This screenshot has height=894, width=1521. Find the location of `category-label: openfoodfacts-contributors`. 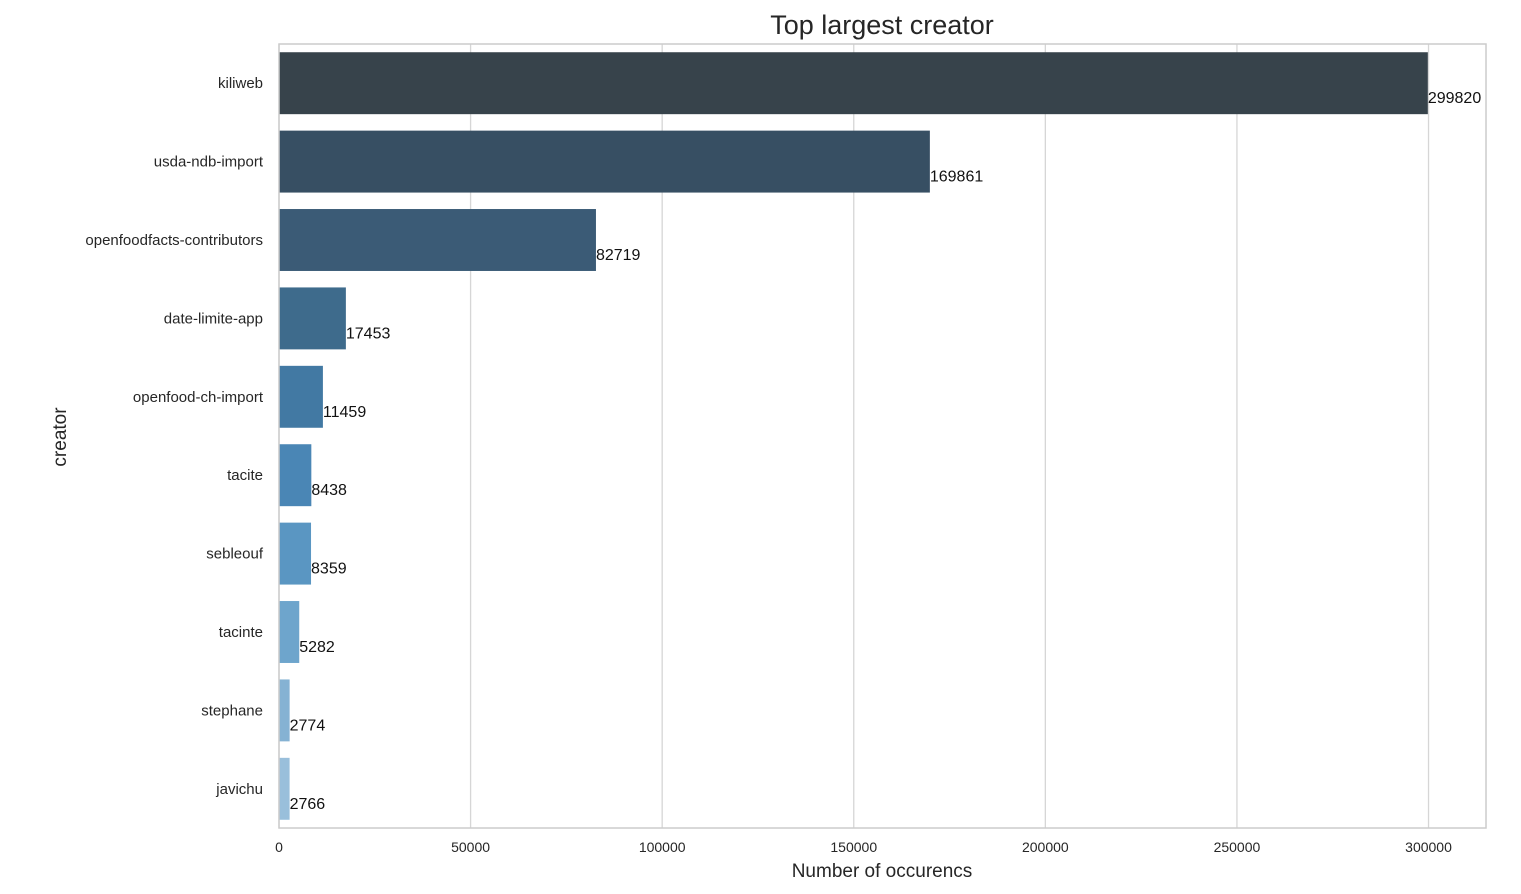

category-label: openfoodfacts-contributors is located at coordinates (174, 240).